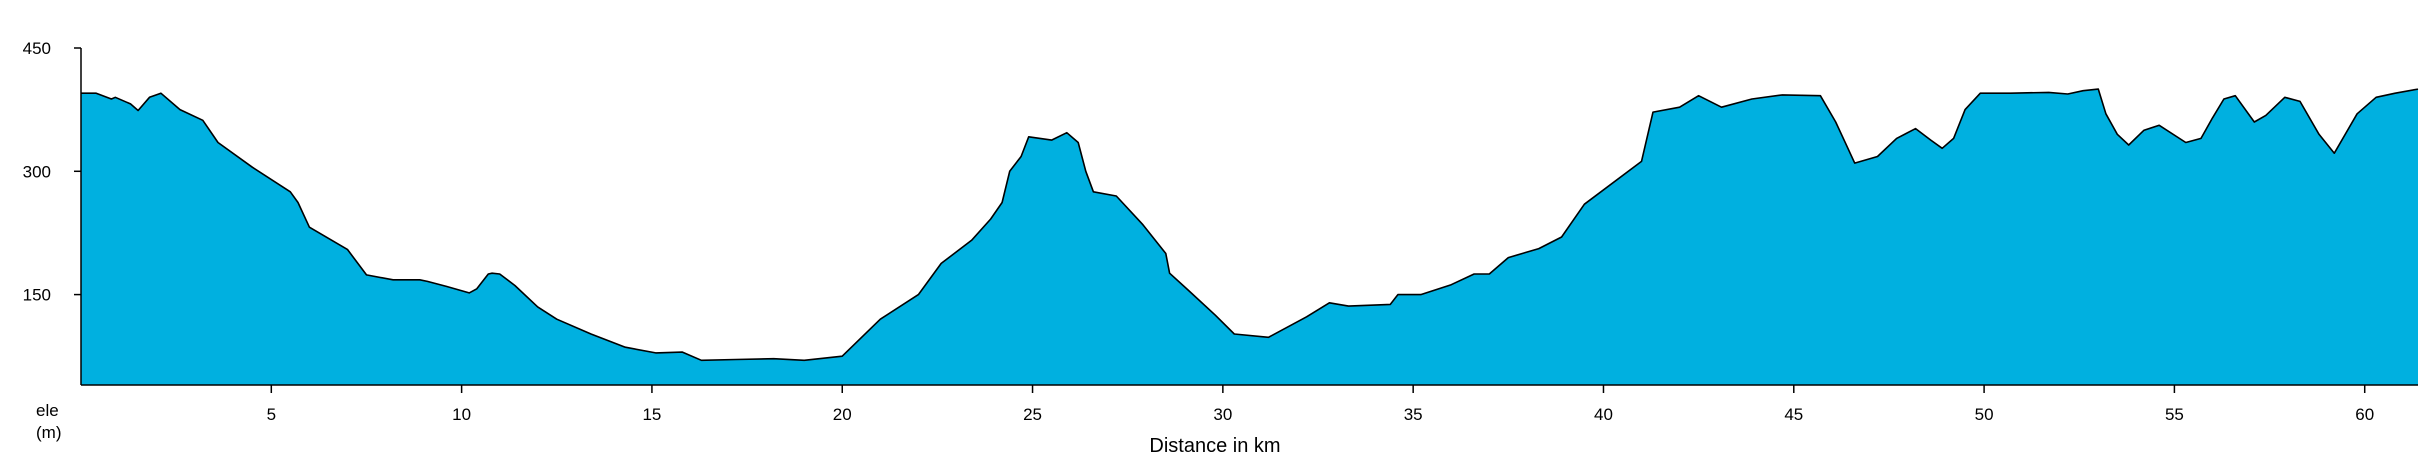  I want to click on x-tick-label: 40, so click(1603, 414).